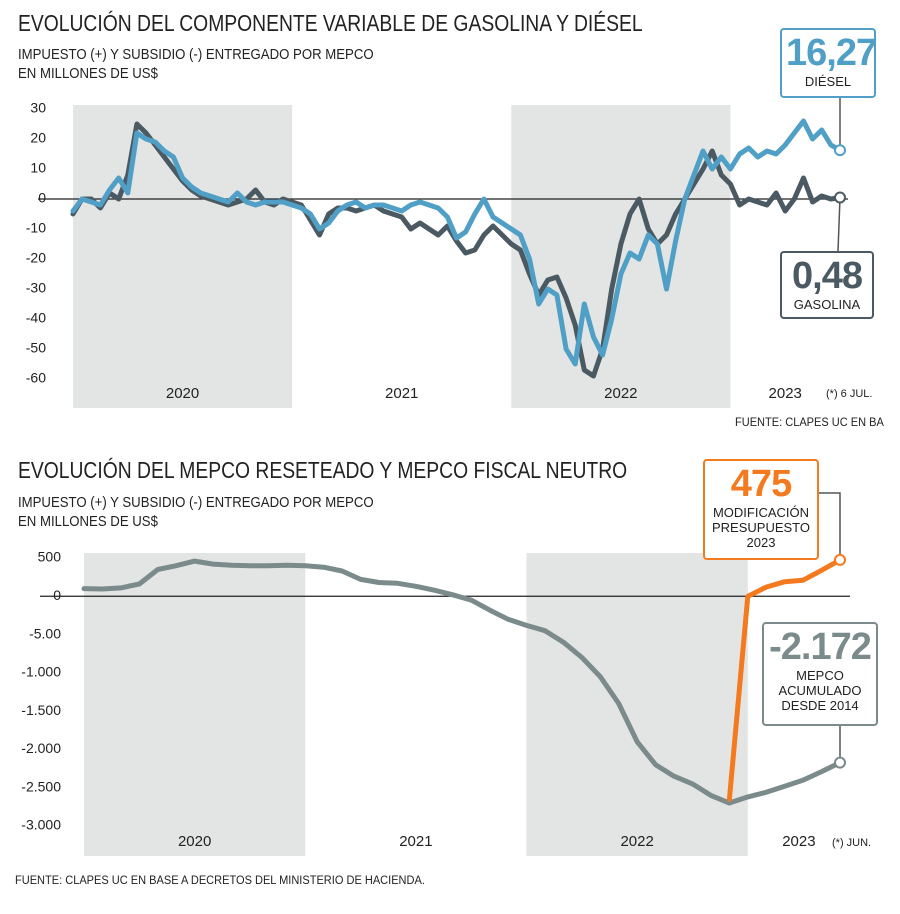 Image resolution: width=900 pixels, height=914 pixels. I want to click on y-tick-label: 10, so click(38, 168).